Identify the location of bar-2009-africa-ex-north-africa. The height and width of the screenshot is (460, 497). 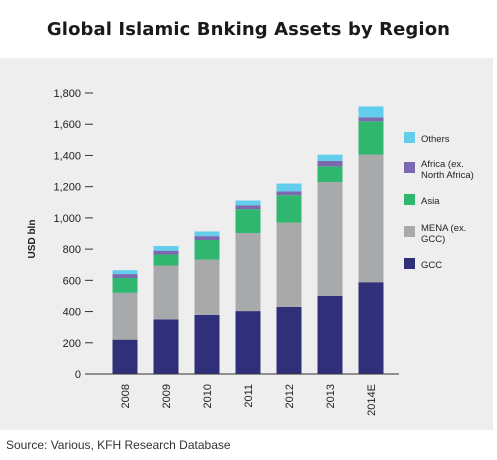
(166, 252).